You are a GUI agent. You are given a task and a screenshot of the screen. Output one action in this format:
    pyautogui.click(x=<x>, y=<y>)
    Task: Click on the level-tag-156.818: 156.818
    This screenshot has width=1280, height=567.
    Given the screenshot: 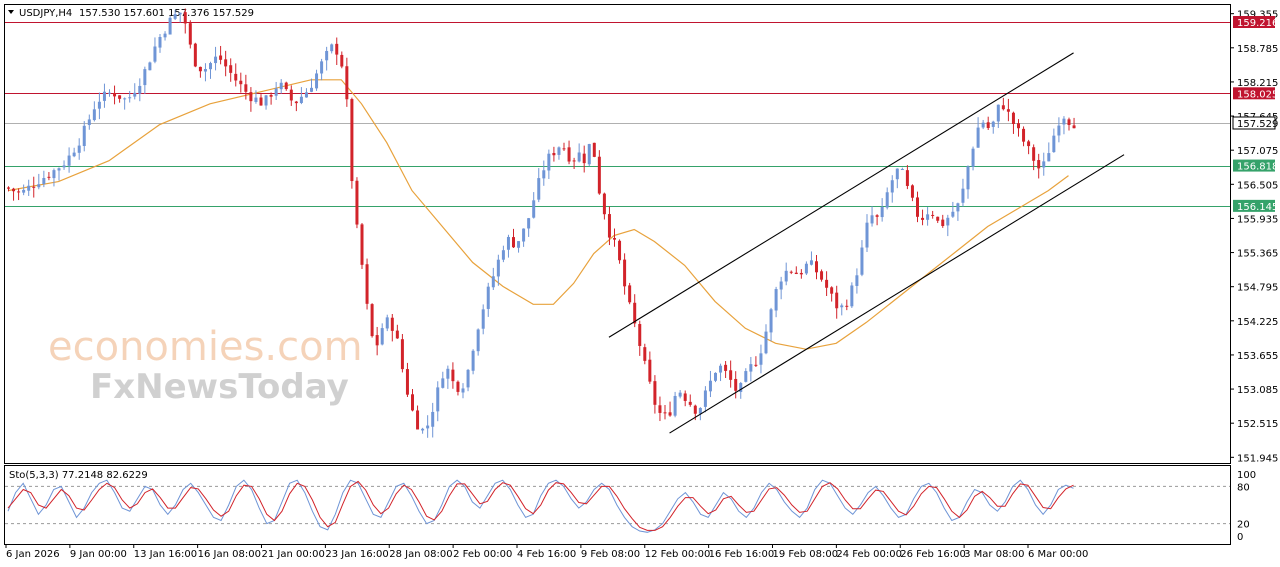 What is the action you would take?
    pyautogui.click(x=1257, y=167)
    